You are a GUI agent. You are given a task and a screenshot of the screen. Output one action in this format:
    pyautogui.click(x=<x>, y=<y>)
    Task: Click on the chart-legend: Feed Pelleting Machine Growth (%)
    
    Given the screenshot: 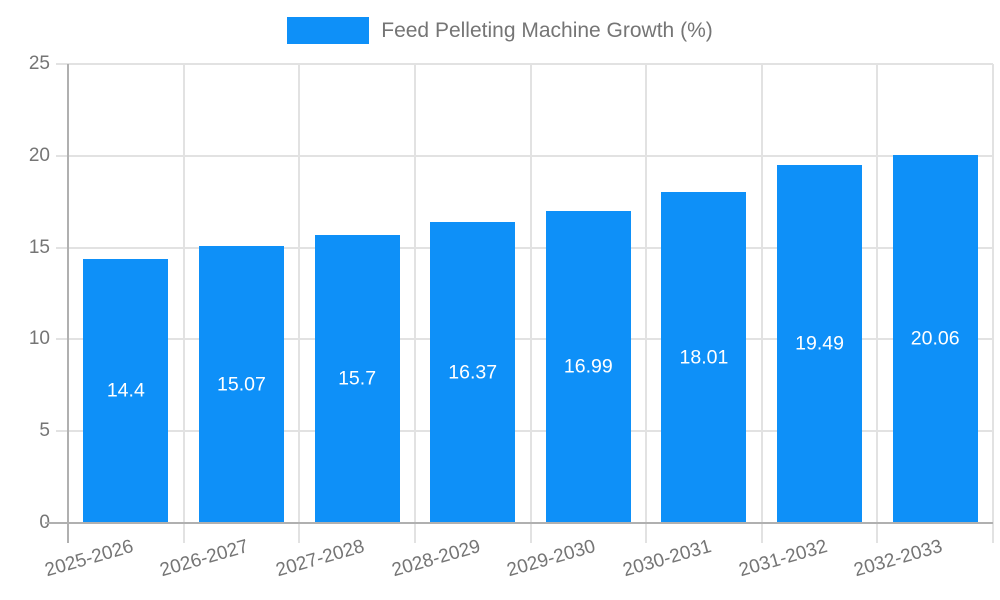 What is the action you would take?
    pyautogui.click(x=500, y=30)
    